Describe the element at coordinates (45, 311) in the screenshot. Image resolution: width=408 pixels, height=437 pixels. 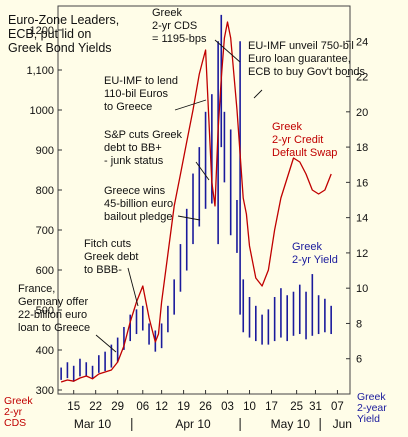
I see `left-tick-label: 500` at that location.